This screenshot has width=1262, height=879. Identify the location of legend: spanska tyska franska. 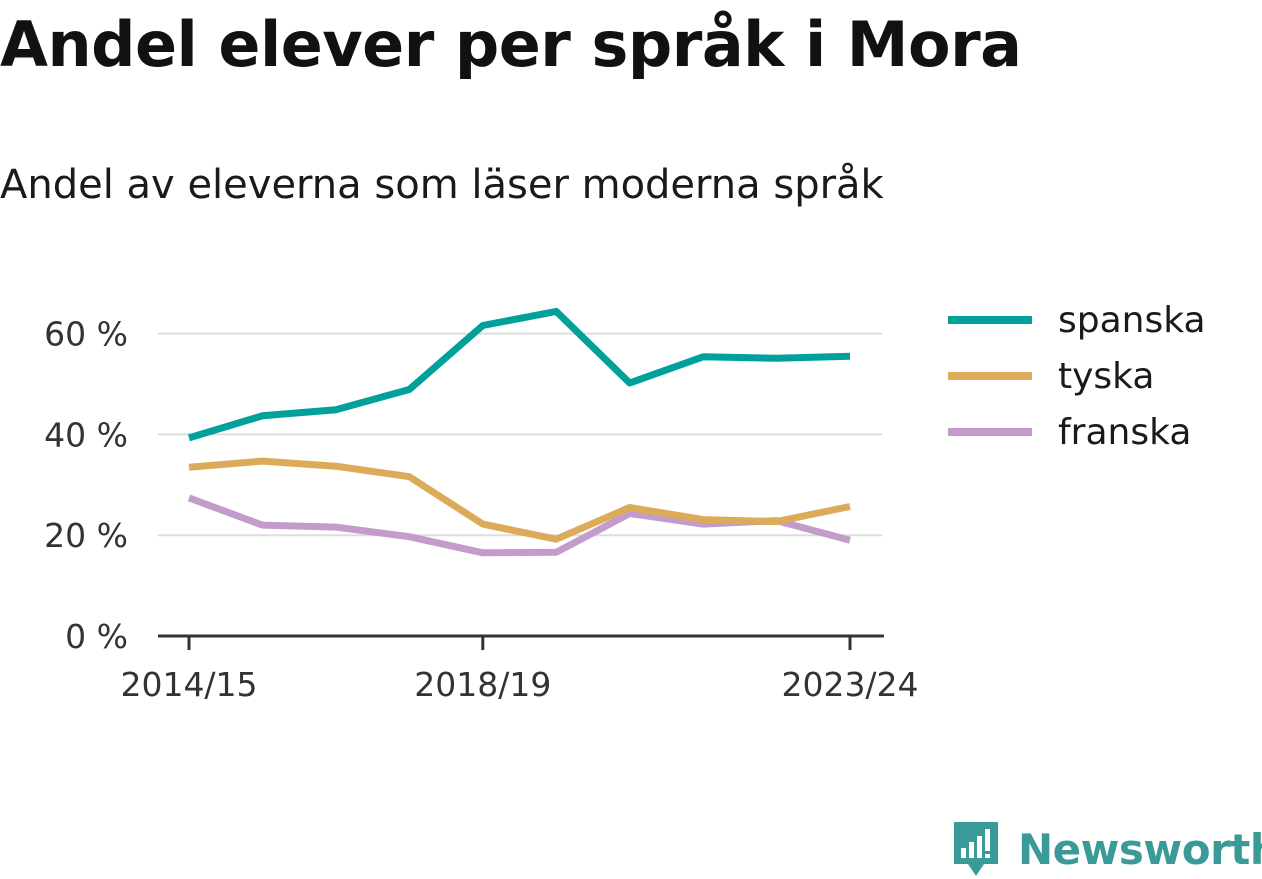
(1077, 376).